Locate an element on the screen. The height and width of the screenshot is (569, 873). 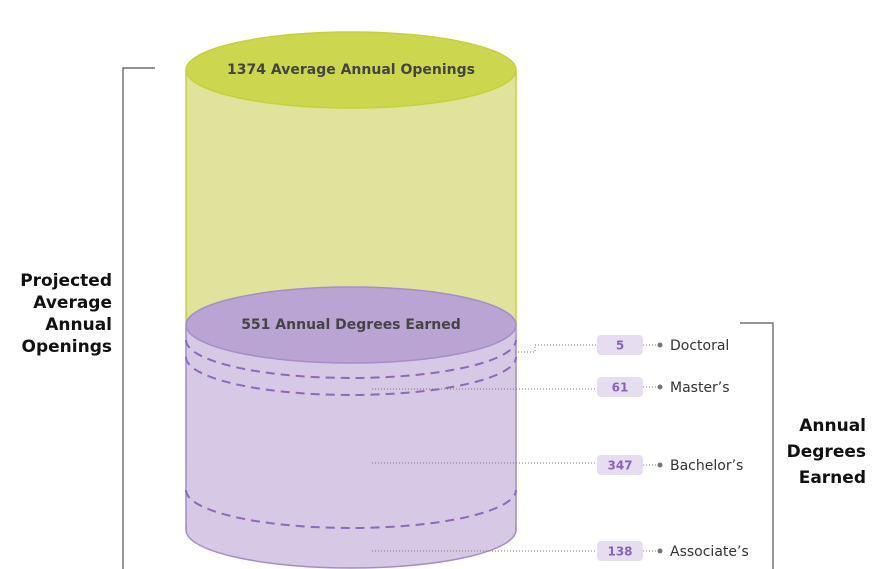
openings-top is located at coordinates (351, 70).